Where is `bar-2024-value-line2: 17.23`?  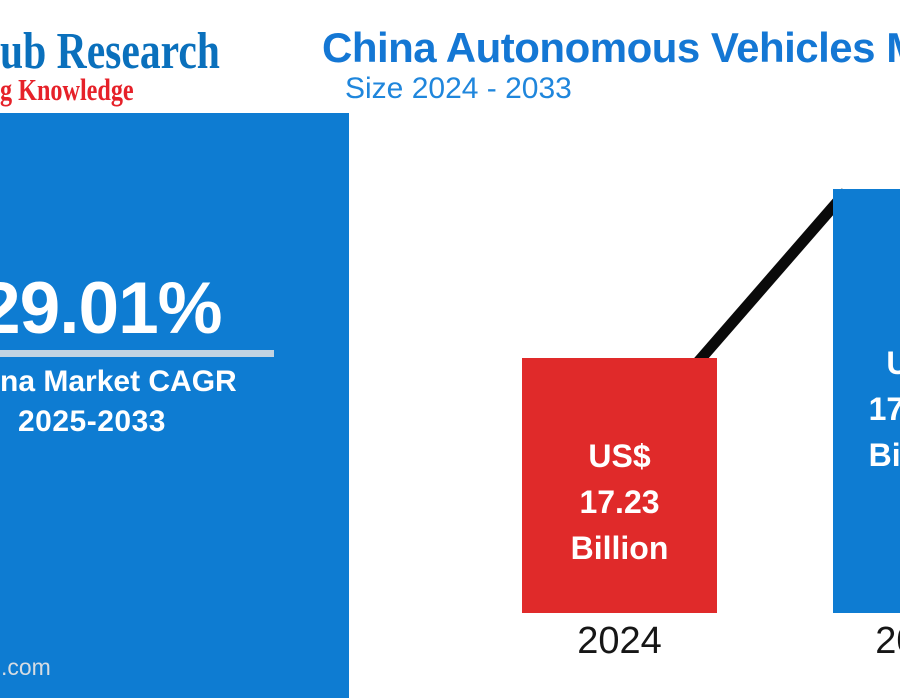
bar-2024-value-line2: 17.23 is located at coordinates (619, 502).